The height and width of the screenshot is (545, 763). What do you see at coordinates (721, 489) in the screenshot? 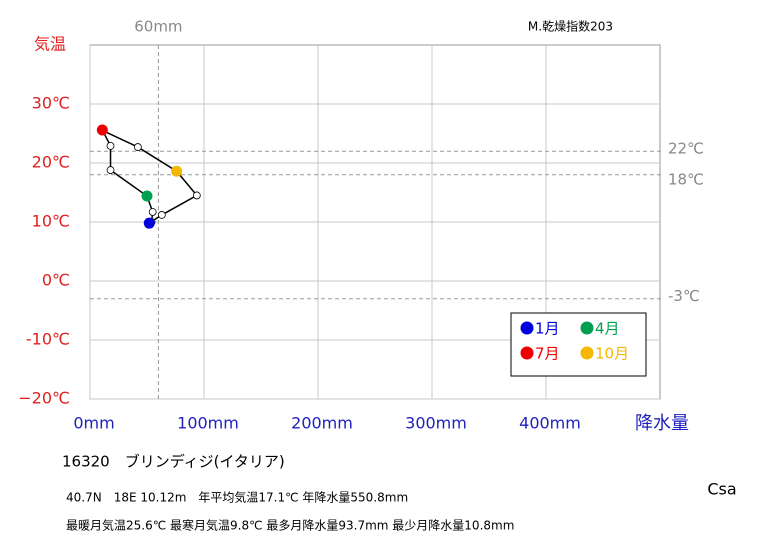
I see `climate-class: Csa` at bounding box center [721, 489].